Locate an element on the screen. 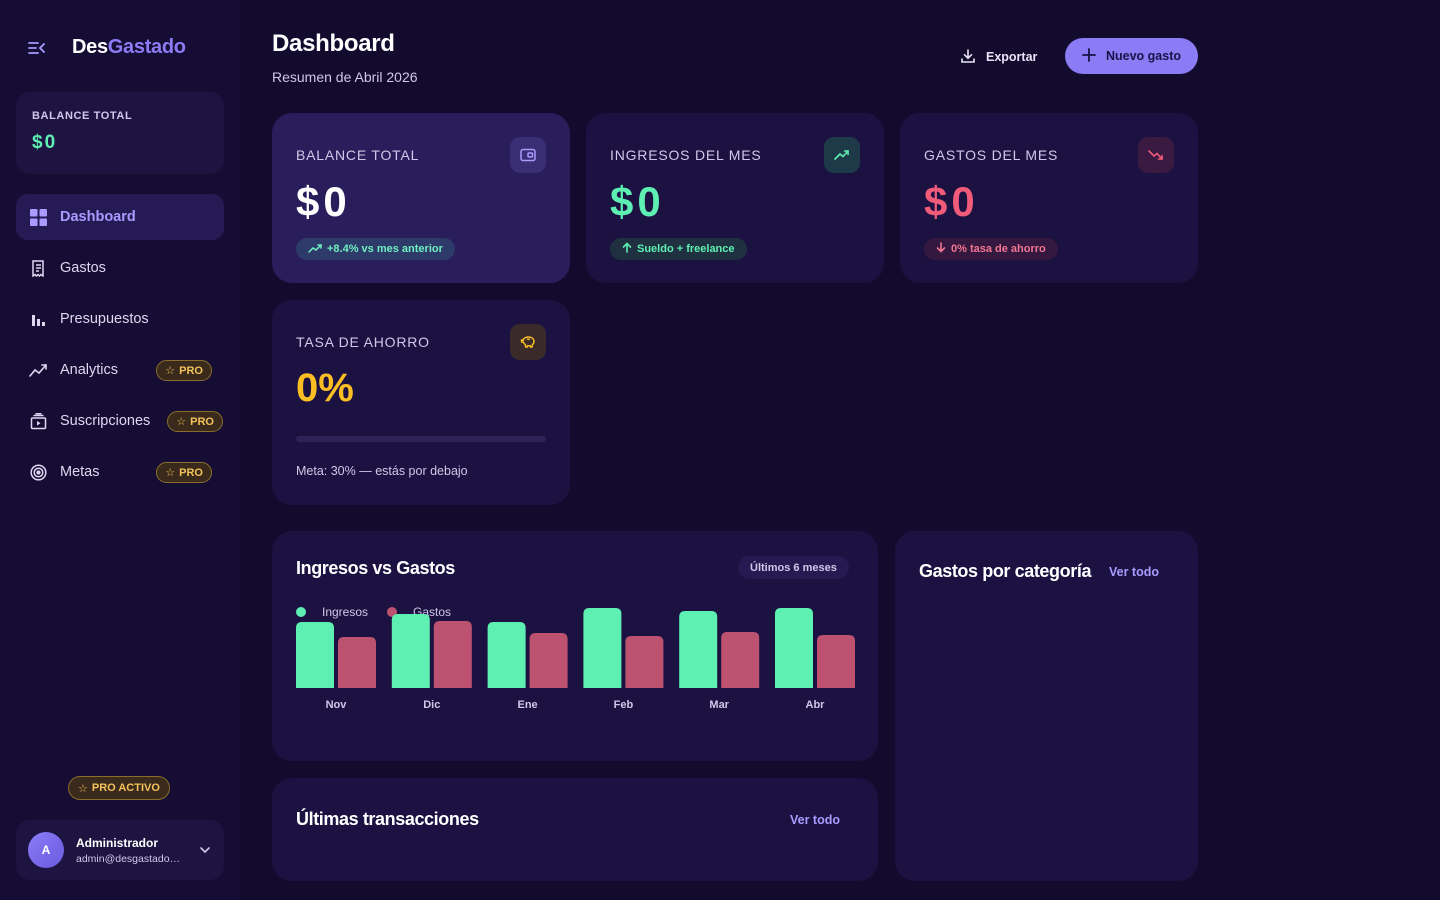 This screenshot has height=900, width=1440. page-title: Dashboard is located at coordinates (333, 43).